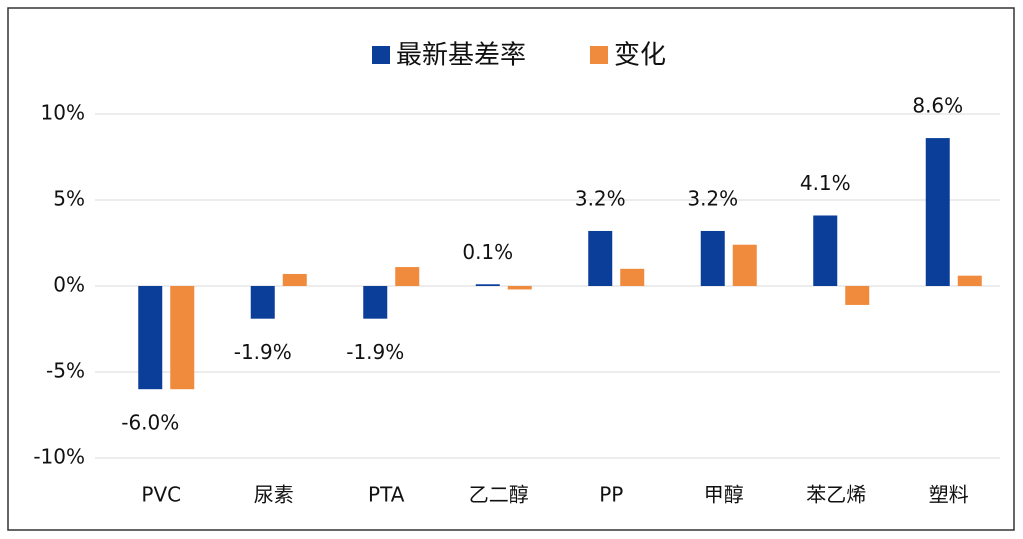 This screenshot has width=1023, height=539. I want to click on x-tick-label: 尿素, so click(274, 495).